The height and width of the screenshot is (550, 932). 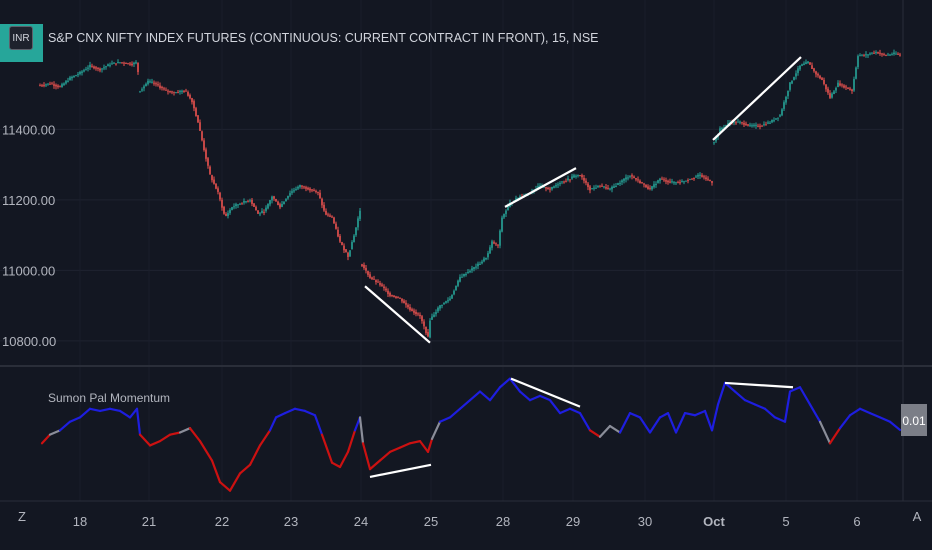 What do you see at coordinates (856, 521) in the screenshot?
I see `time-tick-label: 6` at bounding box center [856, 521].